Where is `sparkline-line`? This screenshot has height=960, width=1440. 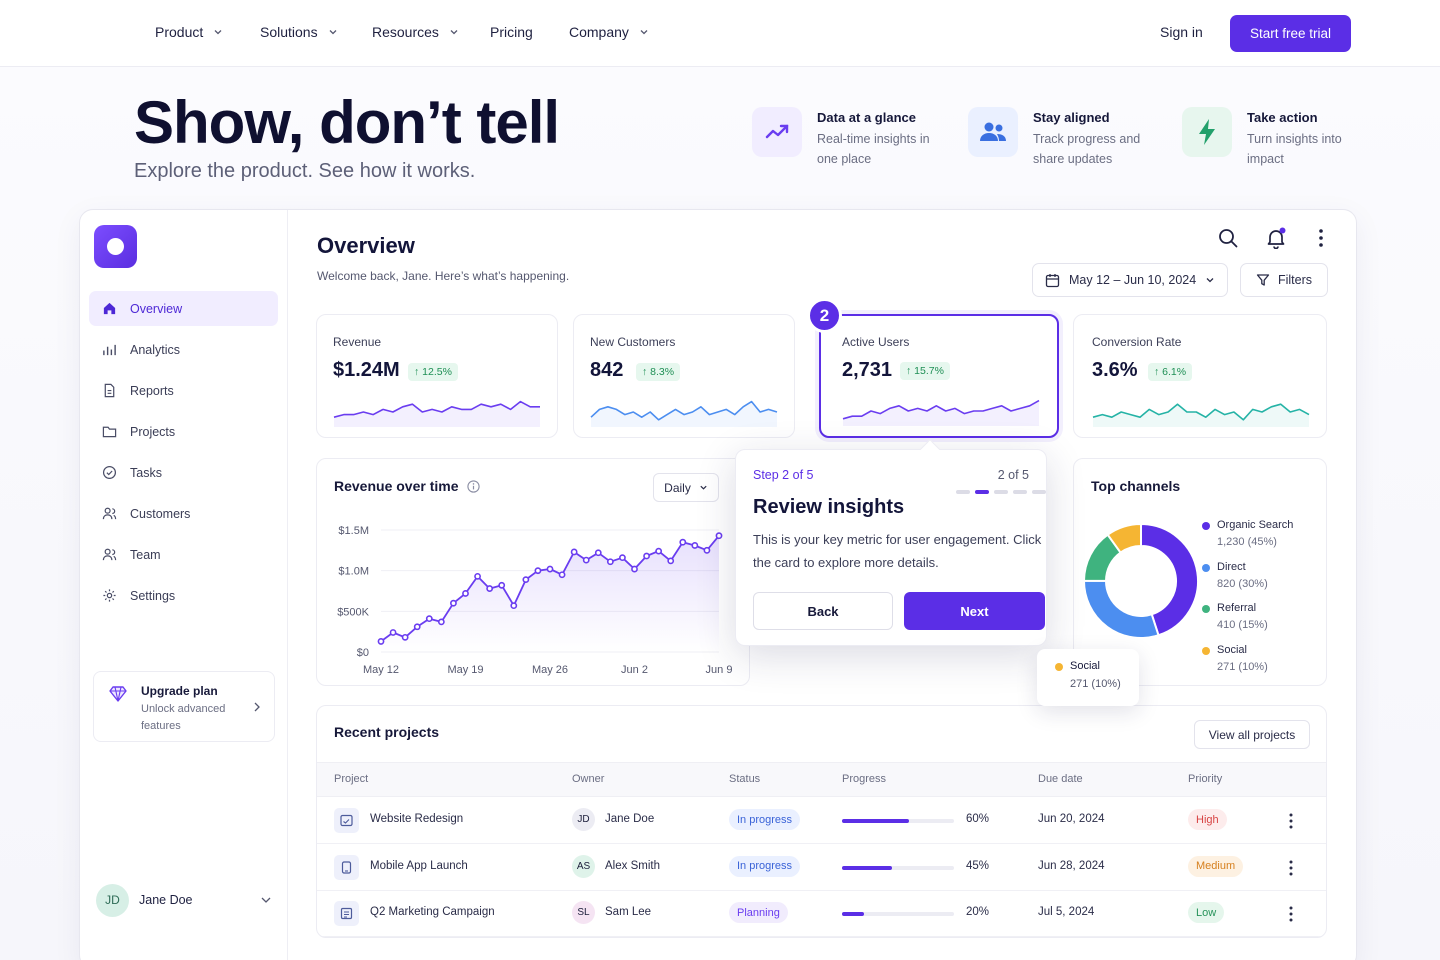
sparkline-line is located at coordinates (1201, 412).